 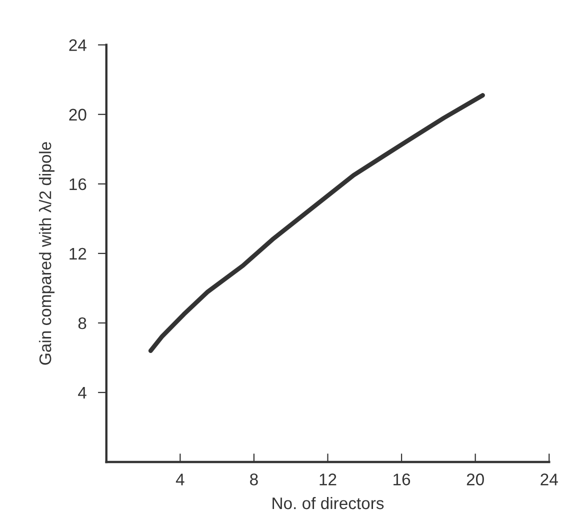 What do you see at coordinates (549, 480) in the screenshot?
I see `x-tick-label: 24` at bounding box center [549, 480].